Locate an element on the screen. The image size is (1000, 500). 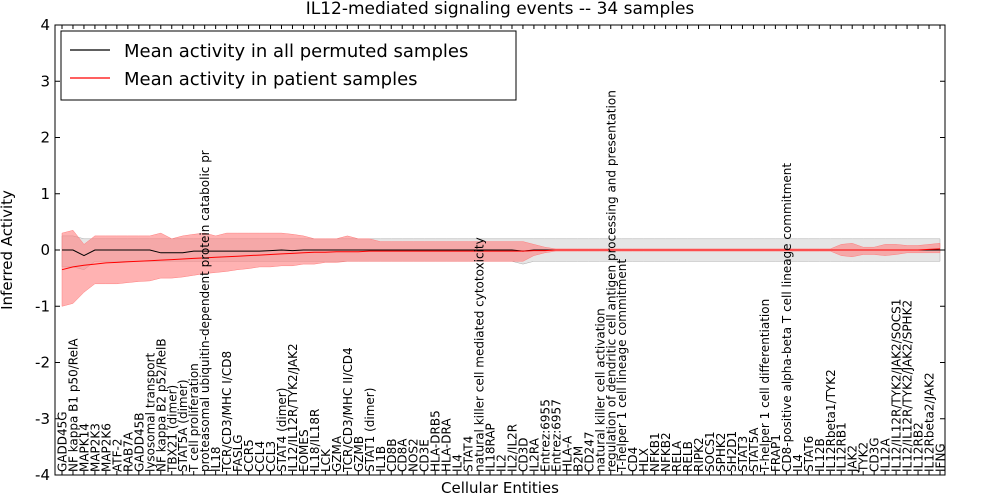
x-tick-label: HLA-DRA is located at coordinates (447, 445).